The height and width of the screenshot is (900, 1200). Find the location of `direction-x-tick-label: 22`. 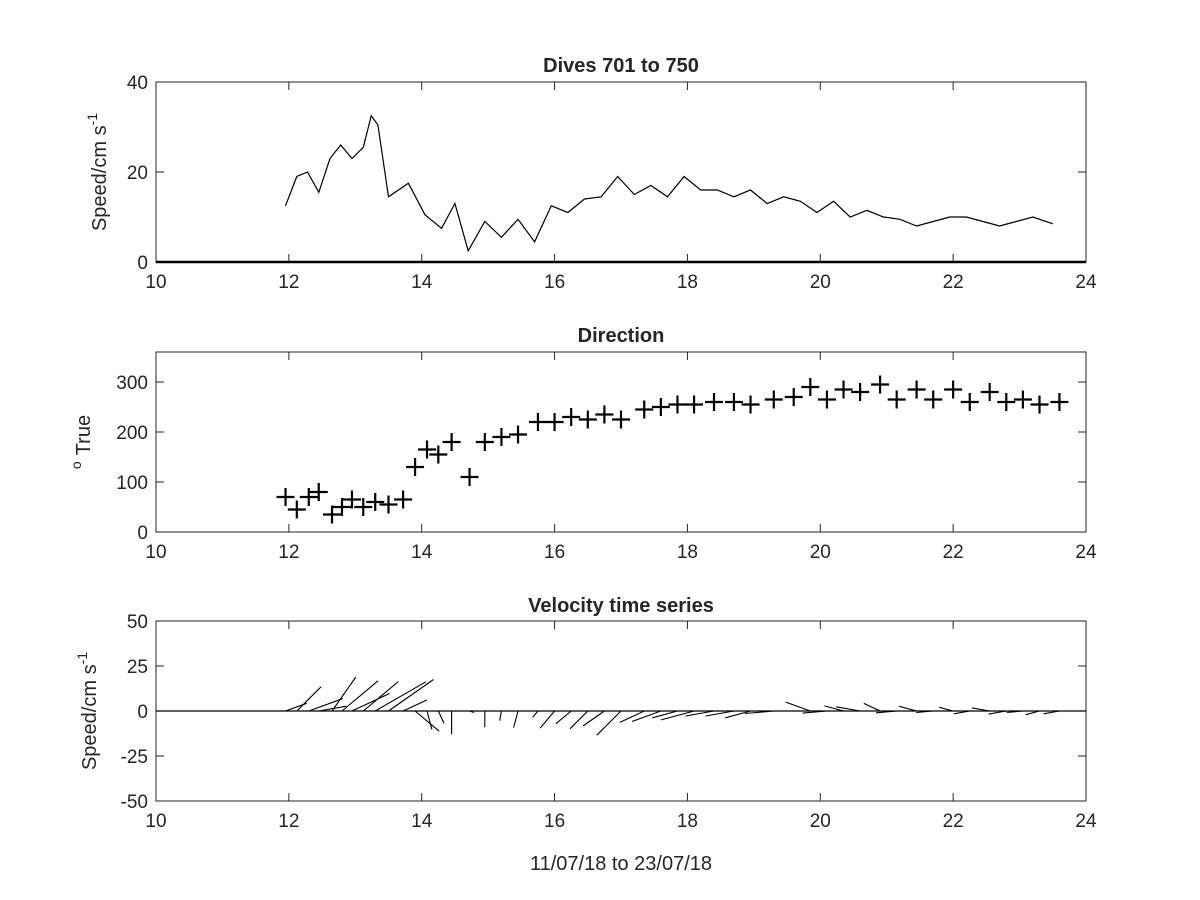

direction-x-tick-label: 22 is located at coordinates (953, 552).